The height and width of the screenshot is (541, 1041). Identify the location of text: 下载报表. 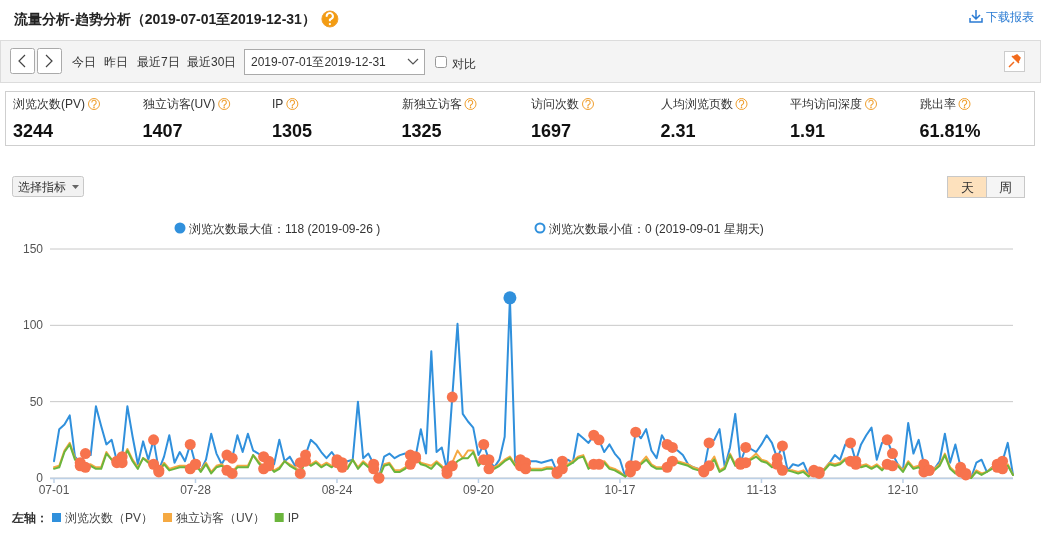
(1010, 17).